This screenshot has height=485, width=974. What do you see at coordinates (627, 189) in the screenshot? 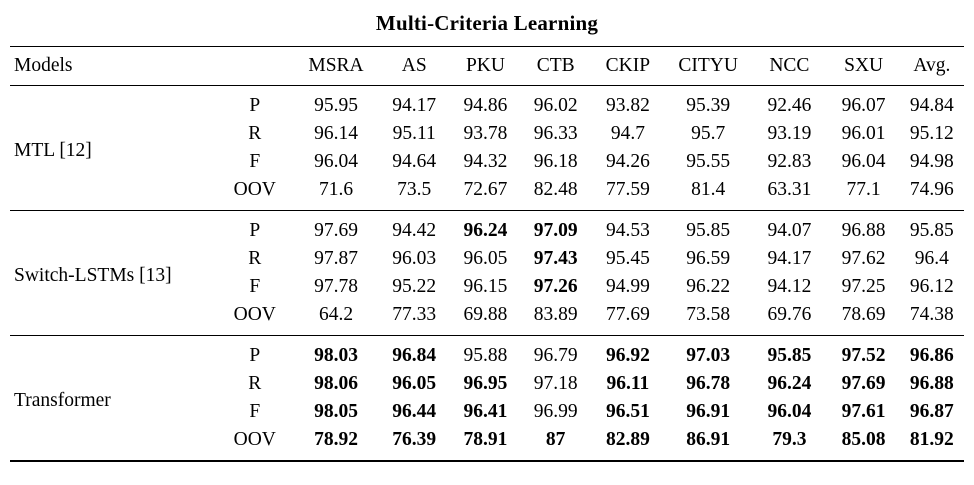
I see `value-cell: 77.59` at bounding box center [627, 189].